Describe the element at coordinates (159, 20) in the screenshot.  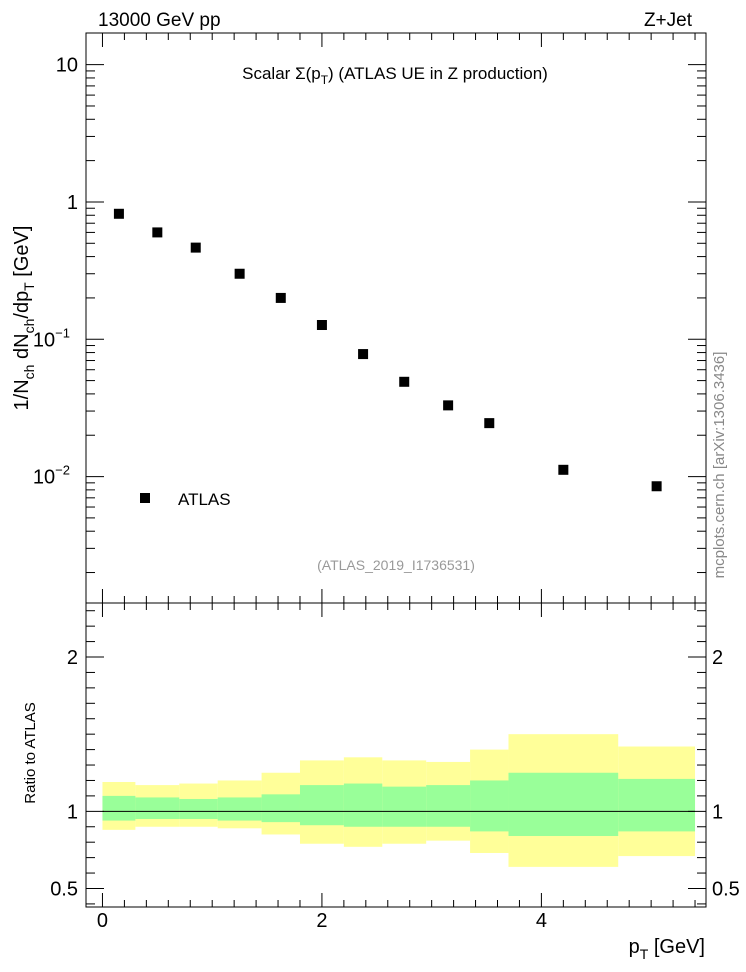
I see `energy-label: 13000 GeV pp` at that location.